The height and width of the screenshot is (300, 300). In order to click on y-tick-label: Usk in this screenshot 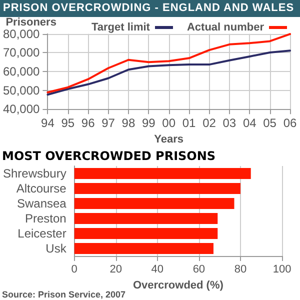, I will do `click(57, 249)`.